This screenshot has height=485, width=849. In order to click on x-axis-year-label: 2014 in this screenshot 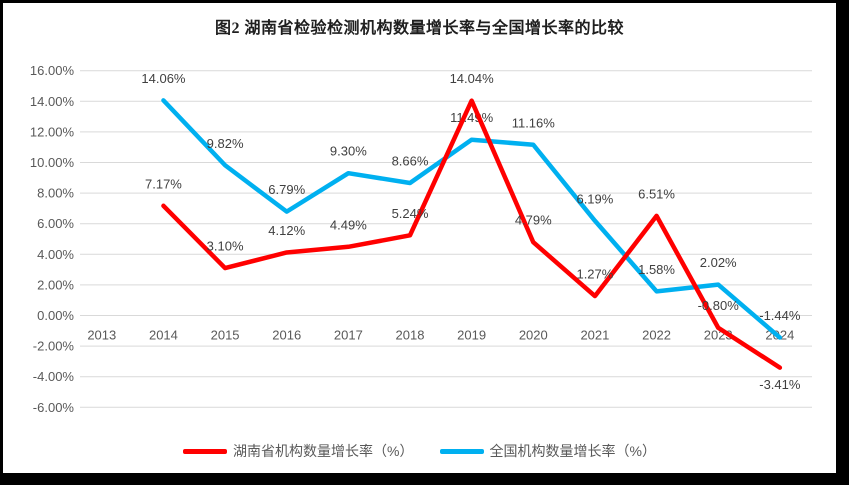, I will do `click(163, 335)`.